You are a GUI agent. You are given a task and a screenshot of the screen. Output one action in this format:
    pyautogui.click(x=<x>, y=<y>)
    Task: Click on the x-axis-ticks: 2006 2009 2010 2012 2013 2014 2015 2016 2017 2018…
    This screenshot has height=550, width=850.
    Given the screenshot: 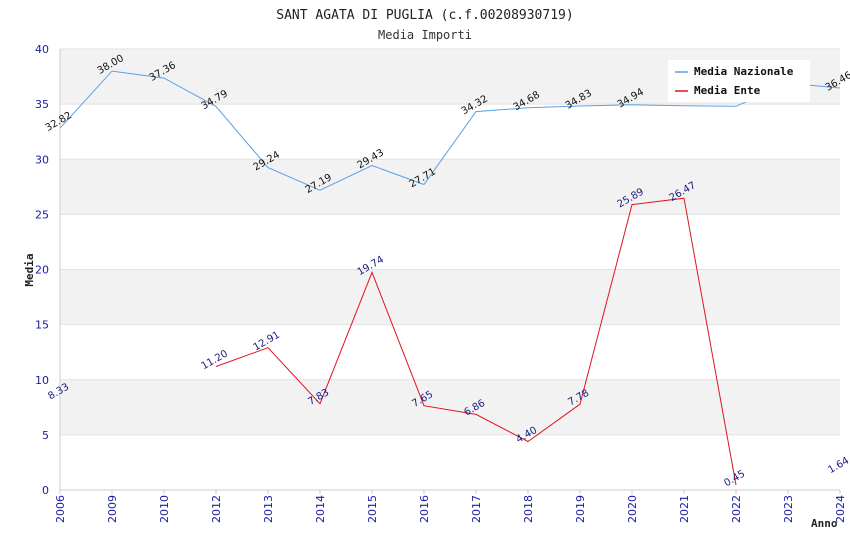 What is the action you would take?
    pyautogui.click(x=450, y=506)
    